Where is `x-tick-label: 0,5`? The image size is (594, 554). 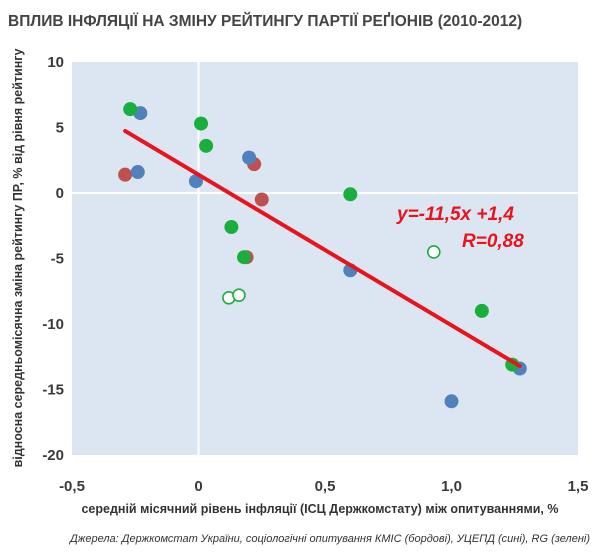
x-tick-label: 0,5 is located at coordinates (325, 486).